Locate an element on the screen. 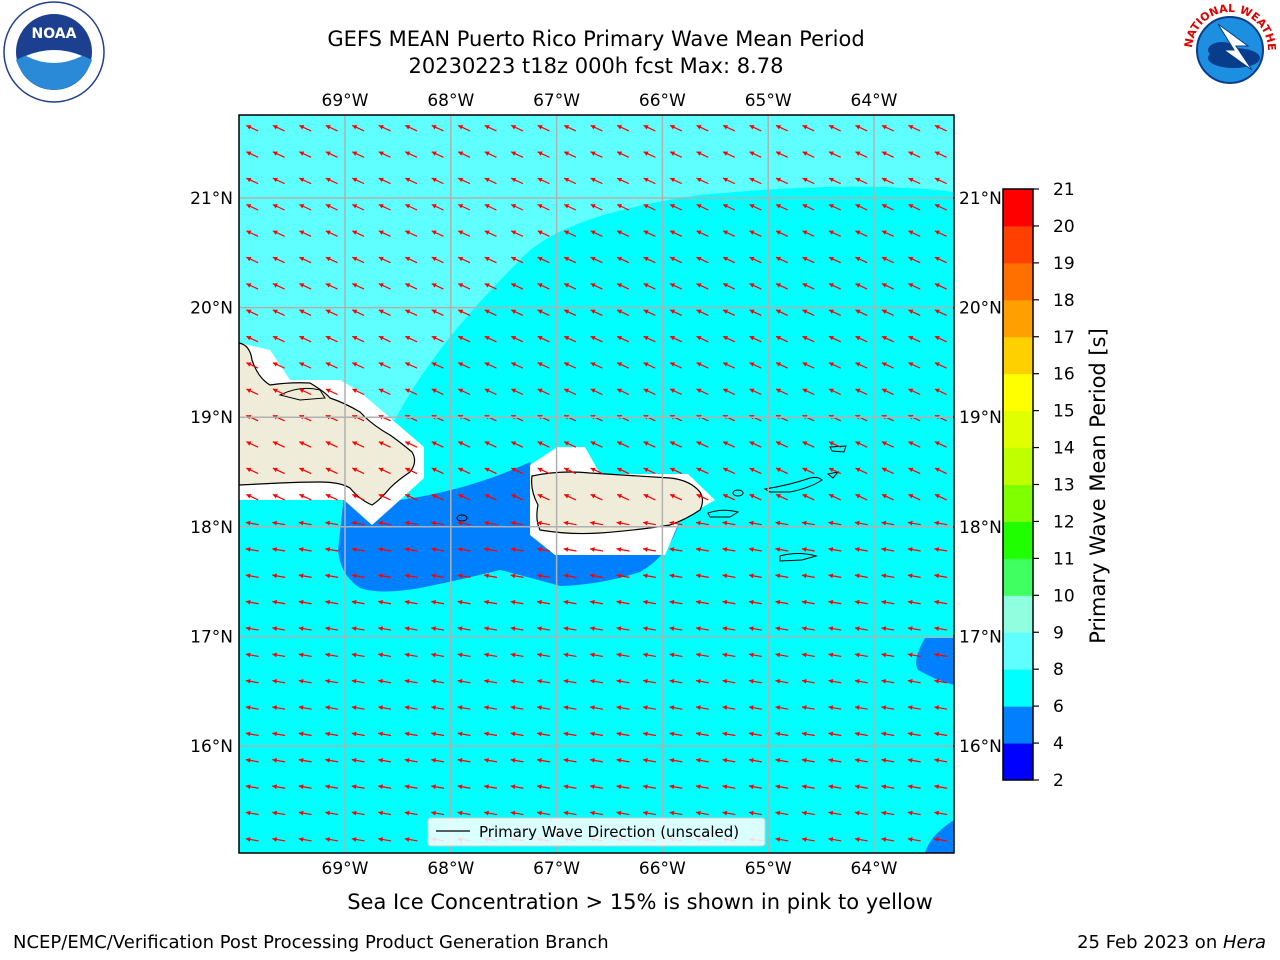  noaa-logo-text: NOAA is located at coordinates (54, 34).